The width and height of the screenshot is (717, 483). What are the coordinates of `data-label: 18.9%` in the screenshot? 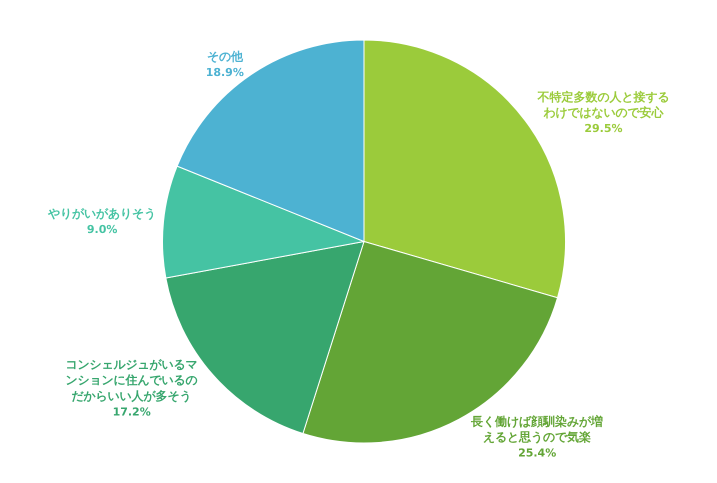 It's located at (225, 73).